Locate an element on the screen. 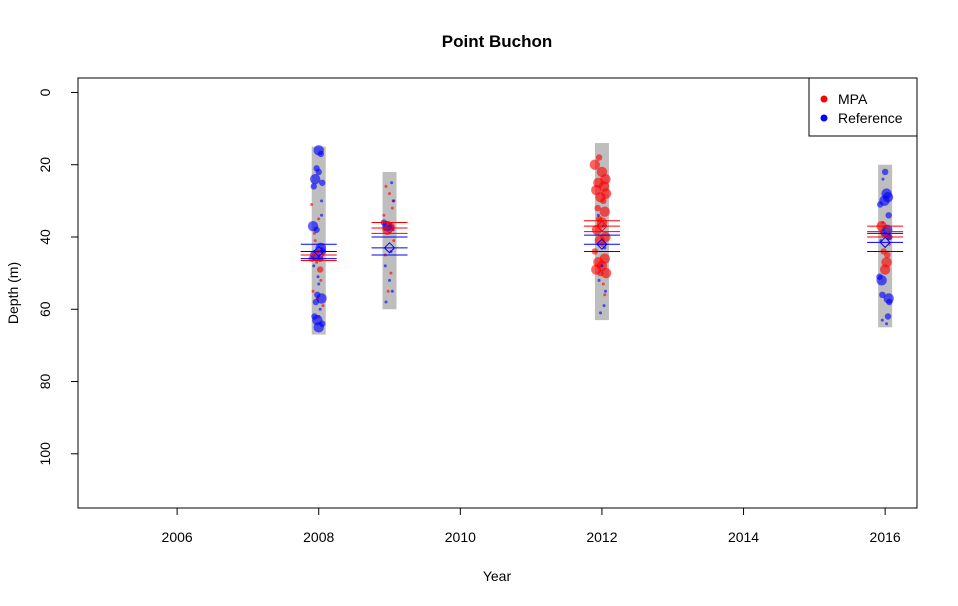 Image resolution: width=958 pixels, height=606 pixels. y-tick-label: 80 is located at coordinates (45, 382).